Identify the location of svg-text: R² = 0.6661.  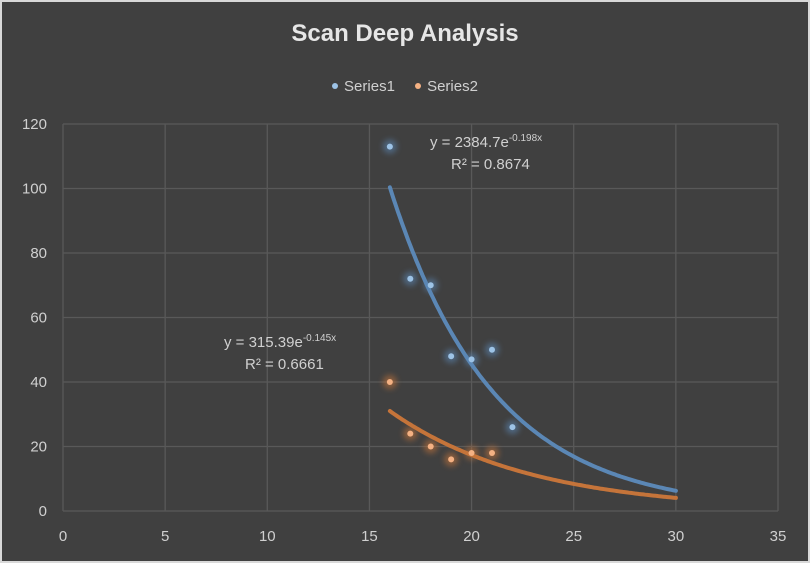
(284, 364).